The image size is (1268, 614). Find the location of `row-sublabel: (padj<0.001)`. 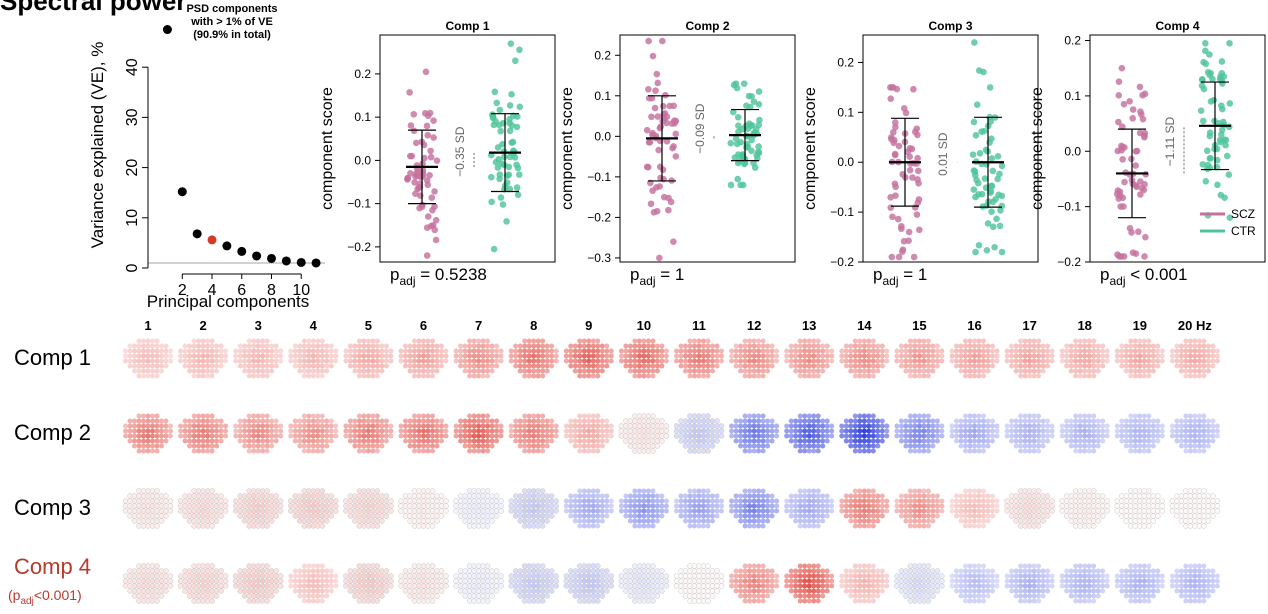

row-sublabel: (padj<0.001) is located at coordinates (45, 597).